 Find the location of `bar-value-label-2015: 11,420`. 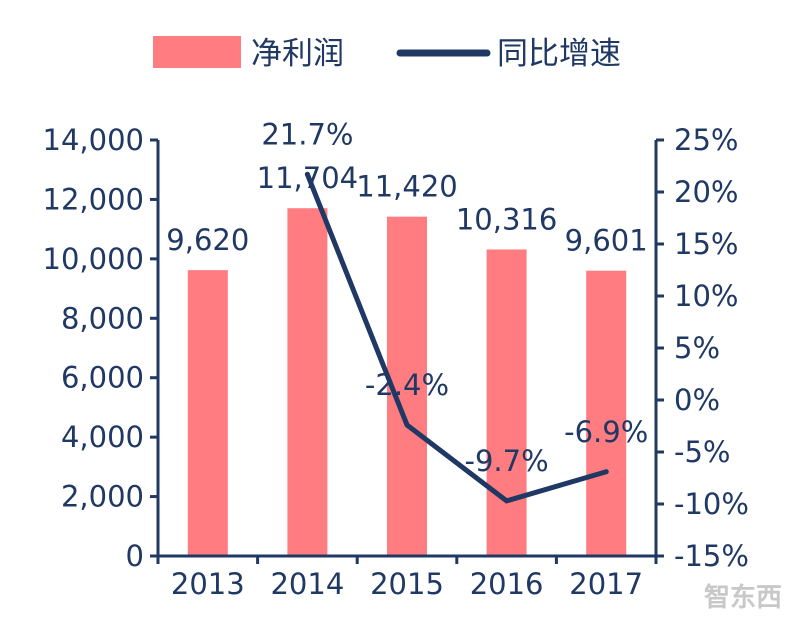

bar-value-label-2015: 11,420 is located at coordinates (406, 187).